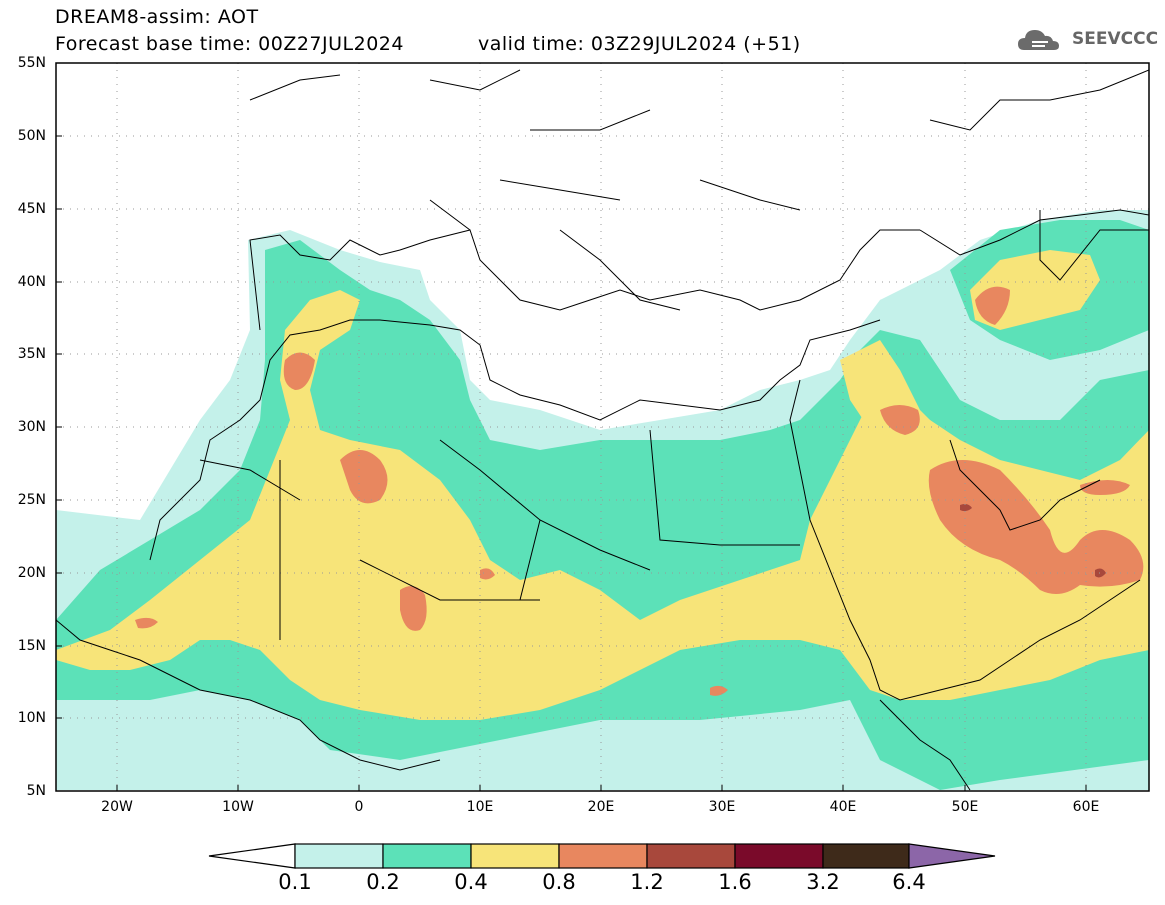 This screenshot has width=1165, height=905. I want to click on lon-label: 20W, so click(117, 807).